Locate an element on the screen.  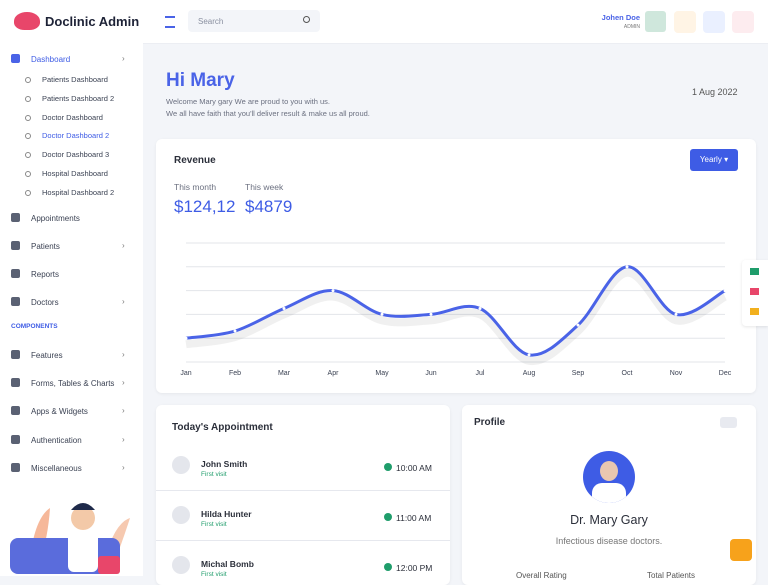
card-title: Profile is located at coordinates (490, 422).